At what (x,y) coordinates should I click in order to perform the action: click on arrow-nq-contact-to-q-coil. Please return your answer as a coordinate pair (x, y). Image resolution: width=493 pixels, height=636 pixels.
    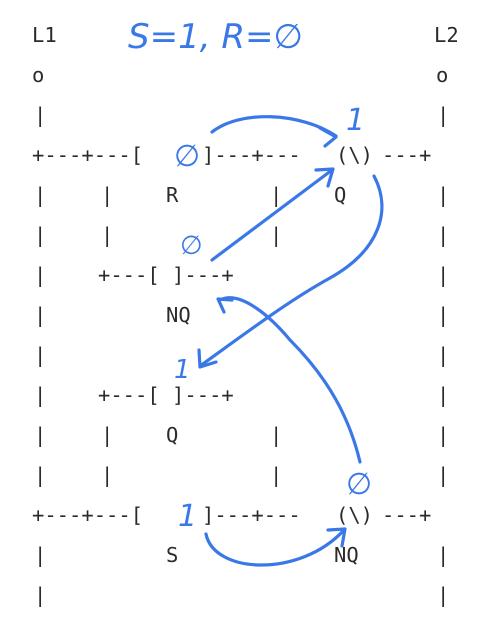
    Looking at the image, I should click on (272, 215).